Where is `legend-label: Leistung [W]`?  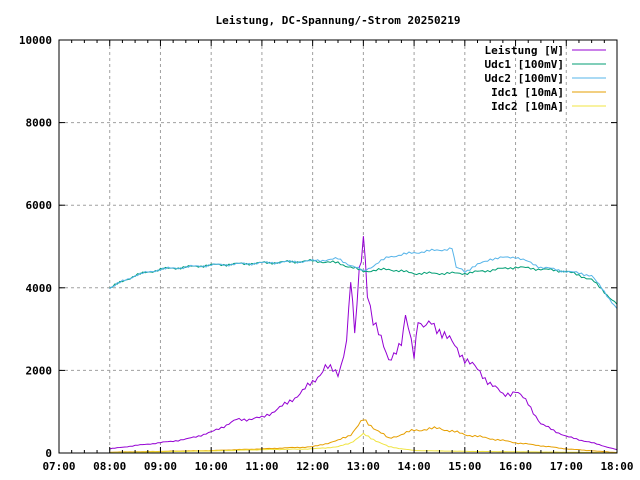 legend-label: Leistung [W] is located at coordinates (524, 50).